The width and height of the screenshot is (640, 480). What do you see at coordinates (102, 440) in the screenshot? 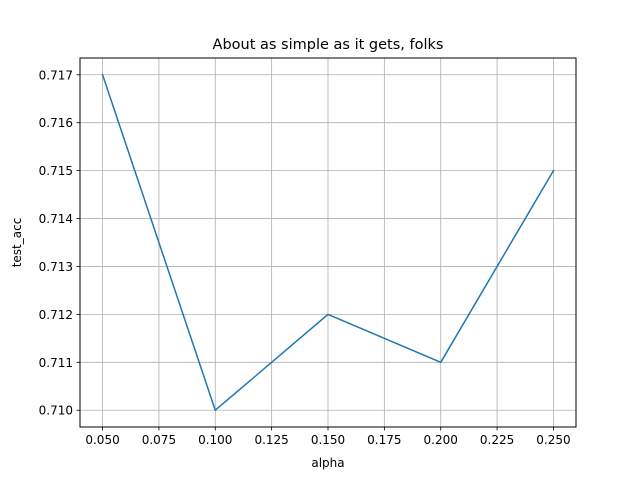
I see `x-tick-label: 0.050` at bounding box center [102, 440].